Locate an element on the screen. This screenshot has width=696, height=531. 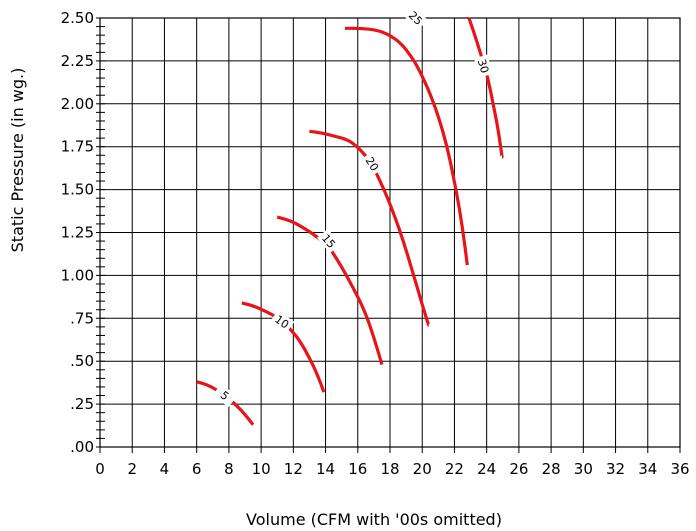
y-tick-label: .25 is located at coordinates (82, 404).